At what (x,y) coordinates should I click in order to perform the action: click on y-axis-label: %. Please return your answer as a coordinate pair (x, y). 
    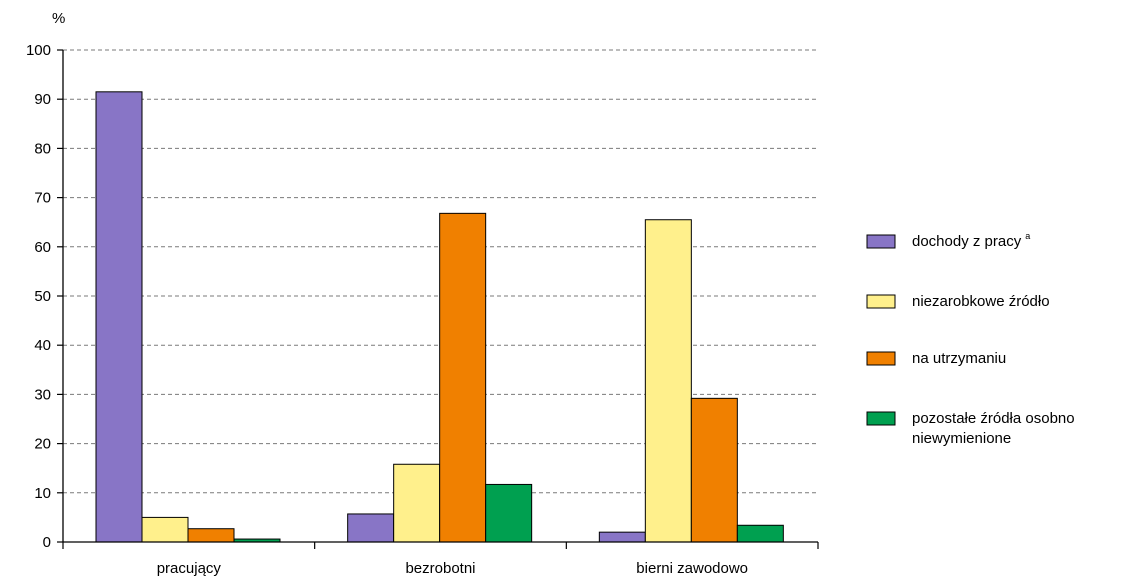
    Looking at the image, I should click on (58, 18).